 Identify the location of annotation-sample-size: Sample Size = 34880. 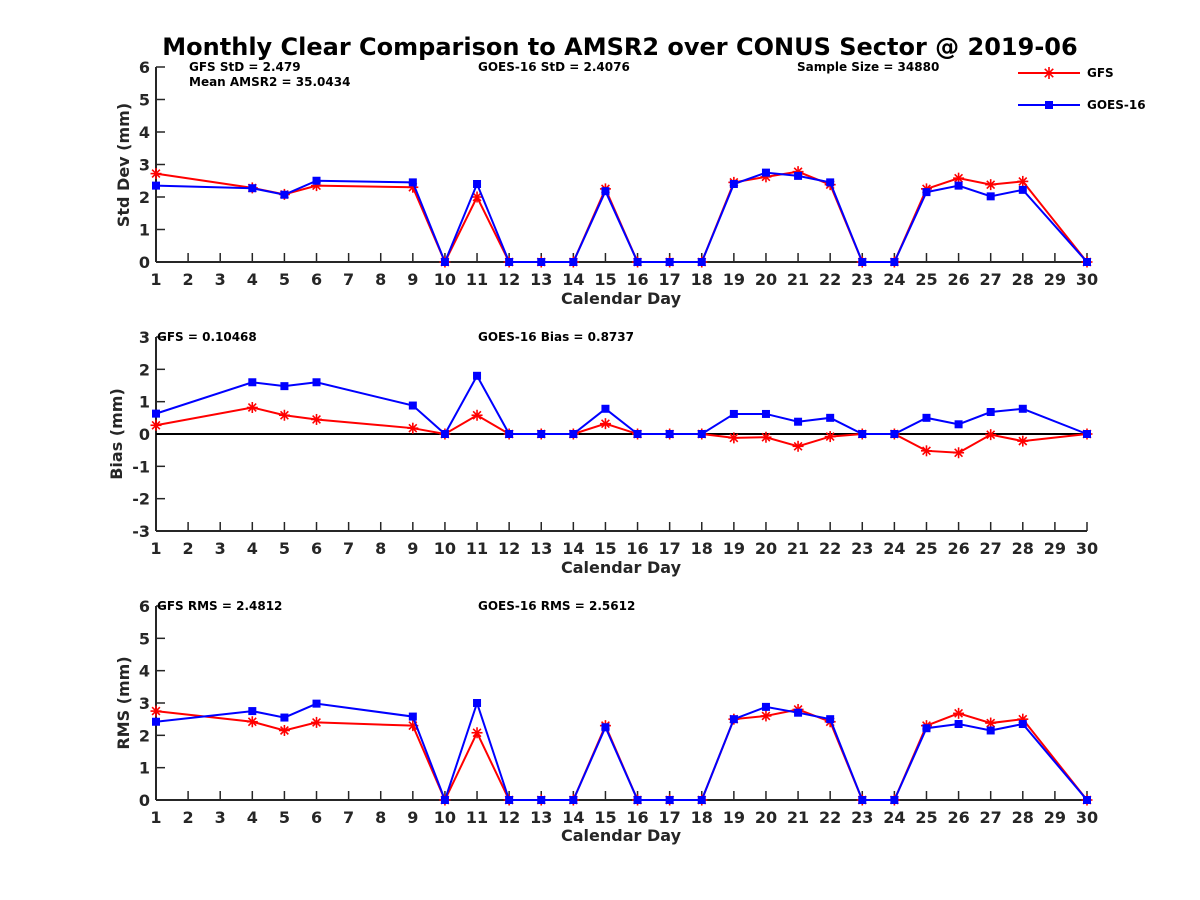
(868, 67).